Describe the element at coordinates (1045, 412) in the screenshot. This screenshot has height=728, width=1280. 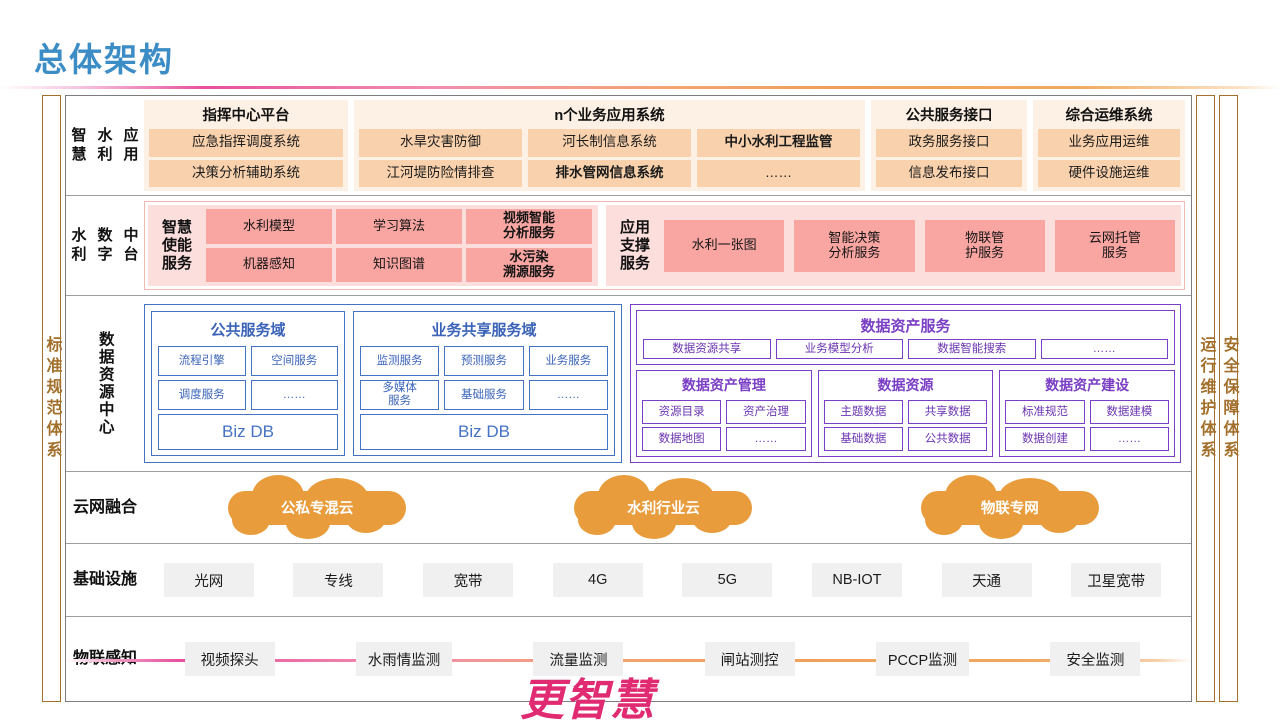
I see `asset-chip: 标准规范` at that location.